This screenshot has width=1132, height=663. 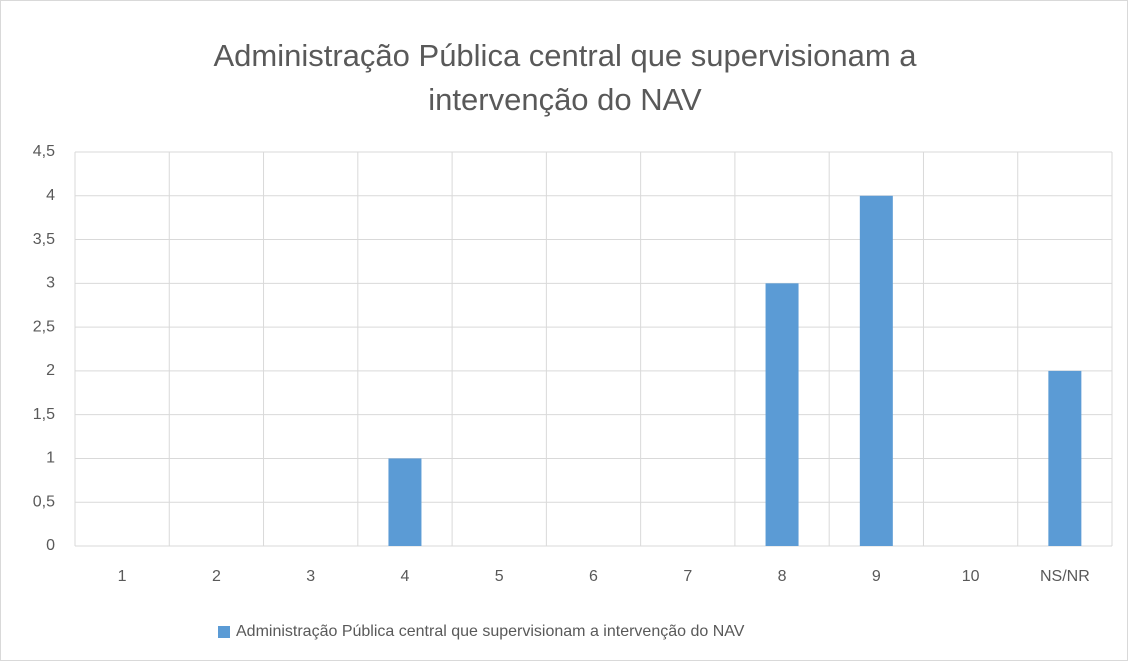 What do you see at coordinates (50, 195) in the screenshot?
I see `y-tick-label: 4` at bounding box center [50, 195].